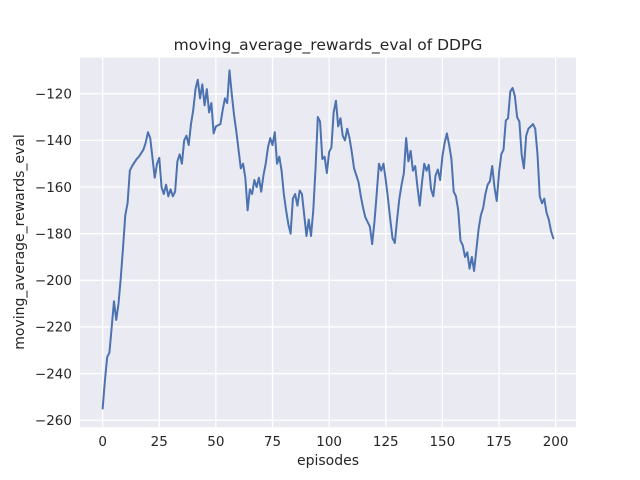 This screenshot has width=640, height=480. I want to click on x-tick-label: 0, so click(102, 442).